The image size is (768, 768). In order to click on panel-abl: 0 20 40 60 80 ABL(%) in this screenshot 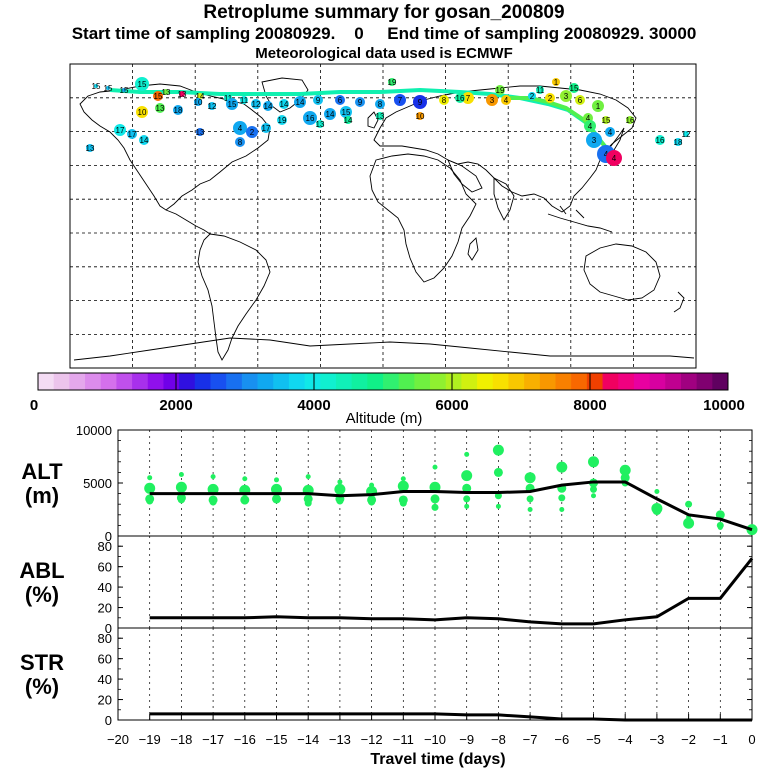, I will do `click(386, 585)`.